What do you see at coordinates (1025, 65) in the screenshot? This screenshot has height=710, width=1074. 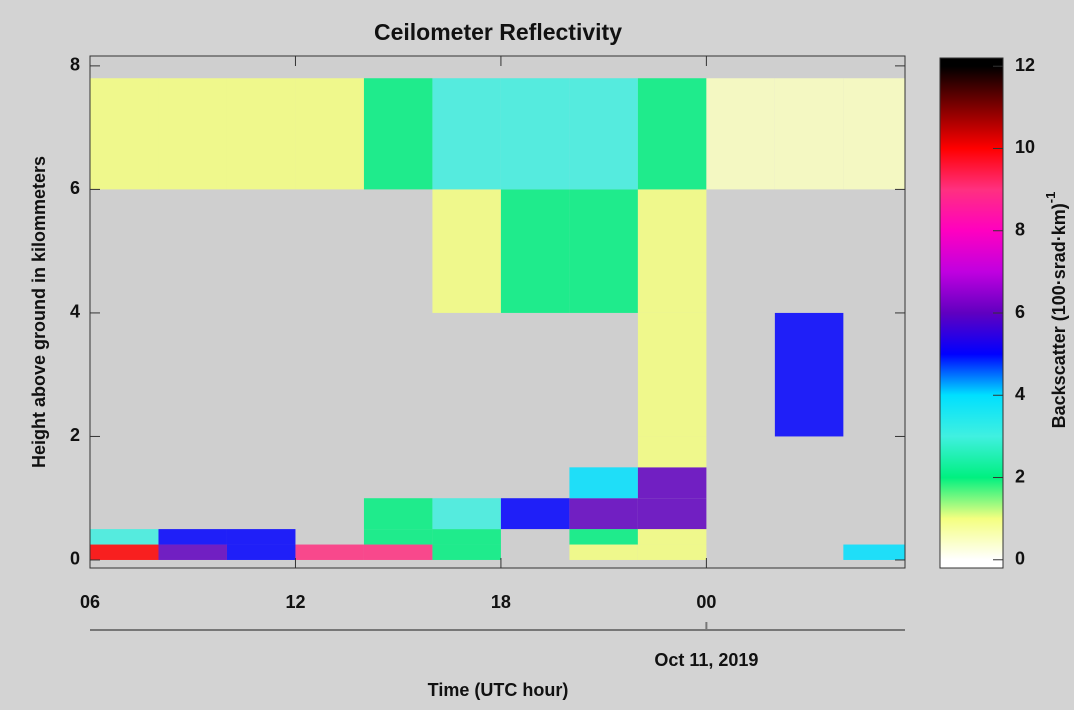 I see `colorbar-tick-label: 12` at bounding box center [1025, 65].